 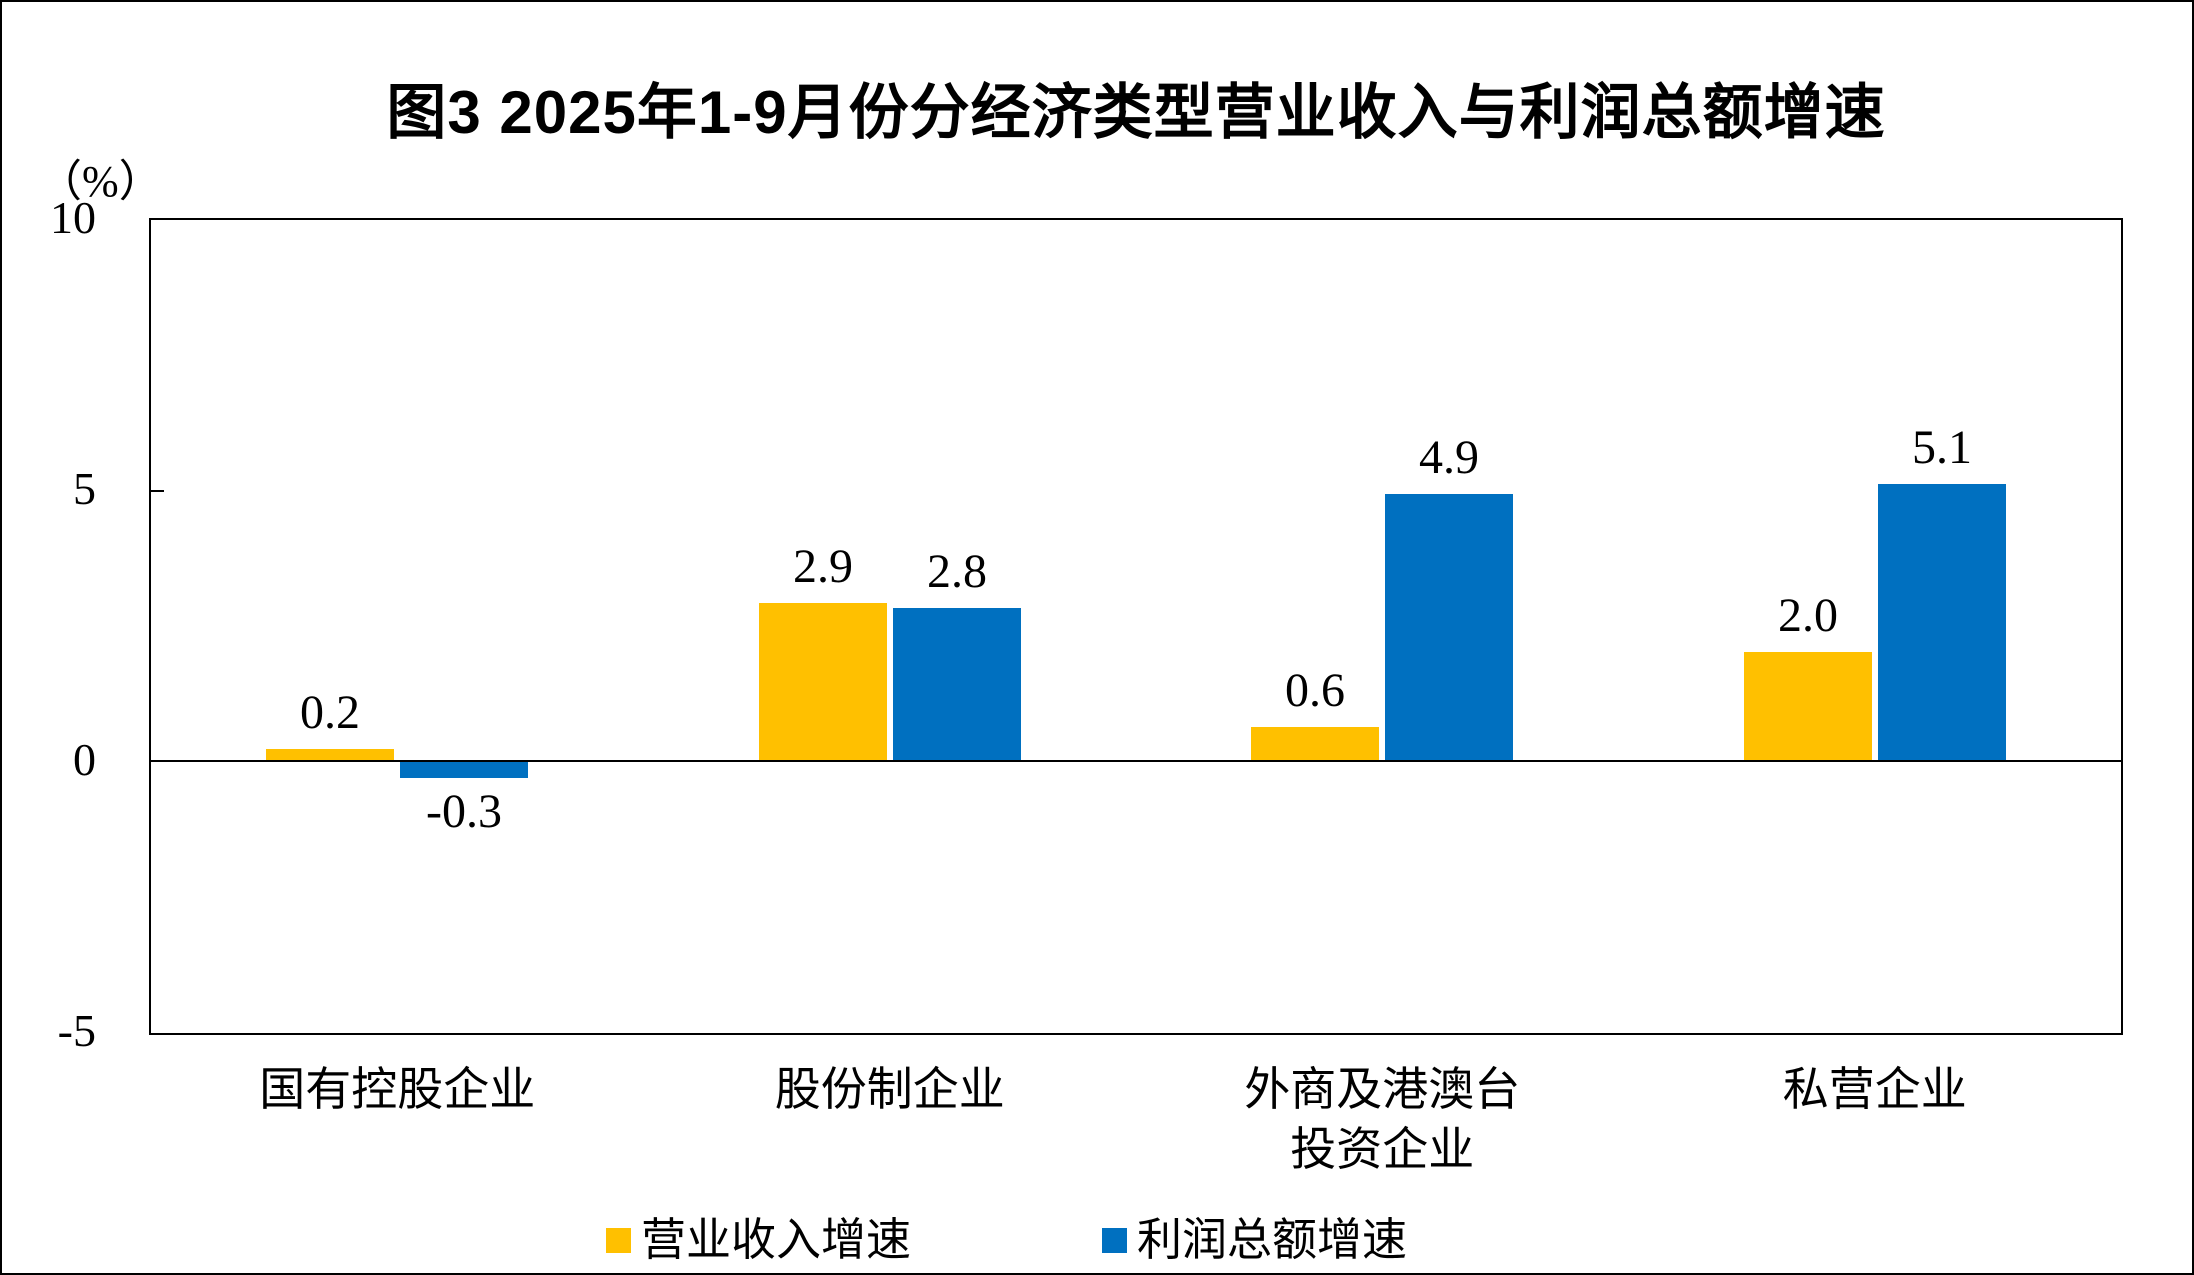 I want to click on legend-item-1: 利润总额增速, so click(x=1254, y=1240).